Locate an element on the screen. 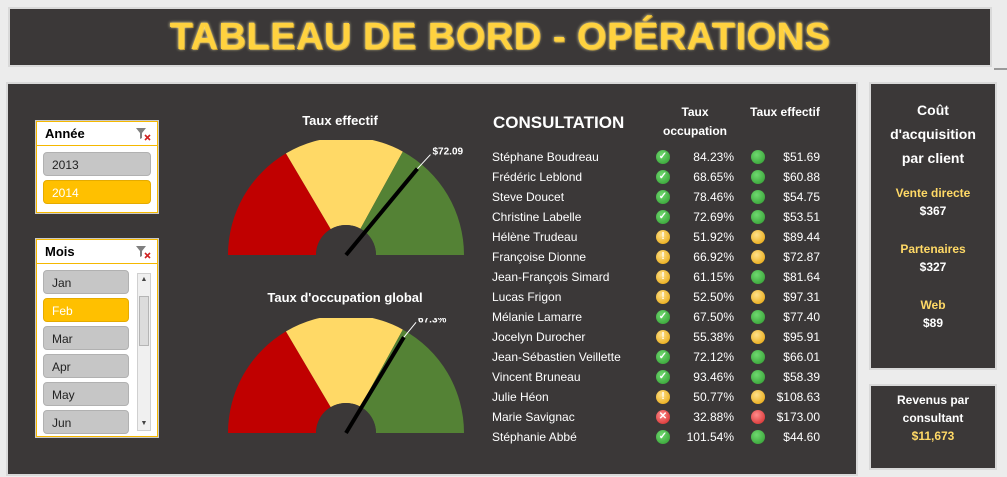 The width and height of the screenshot is (1007, 477). occupation-value: 101.54% is located at coordinates (710, 437).